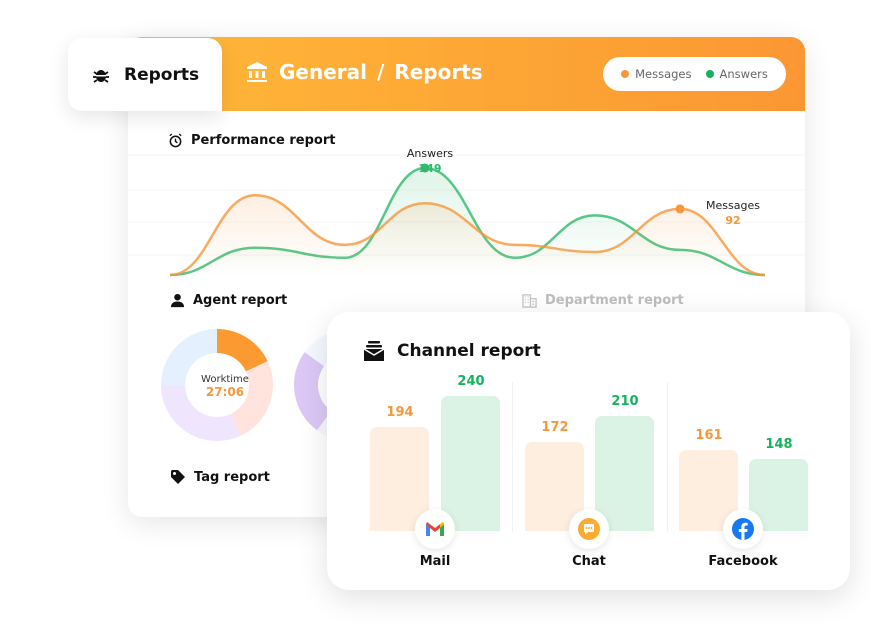 This screenshot has width=871, height=631. Describe the element at coordinates (438, 72) in the screenshot. I see `breadcrumb-reports: Reports` at that location.